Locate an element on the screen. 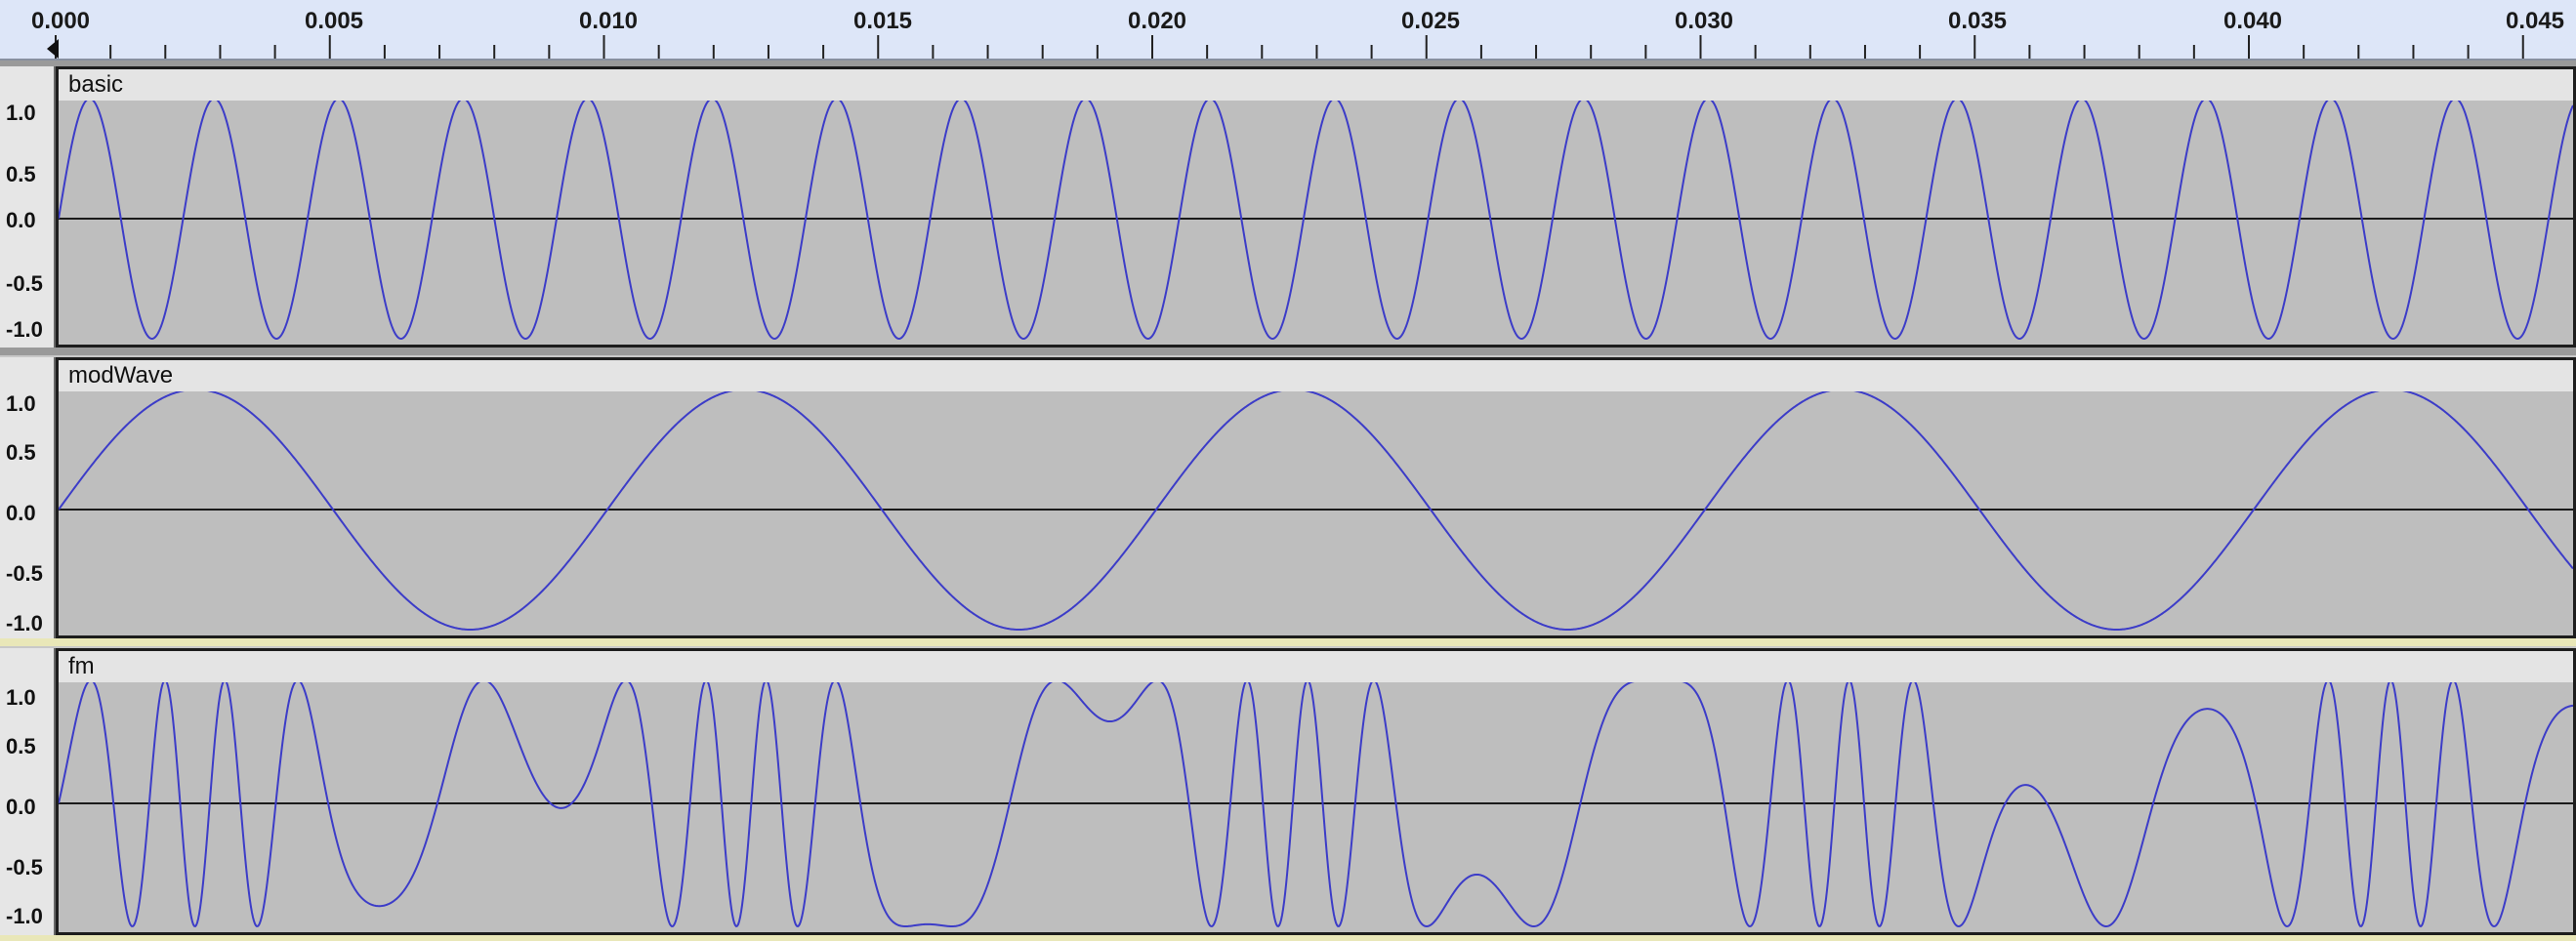 This screenshot has height=941, width=2576. track-bottom-border is located at coordinates (1288, 938).